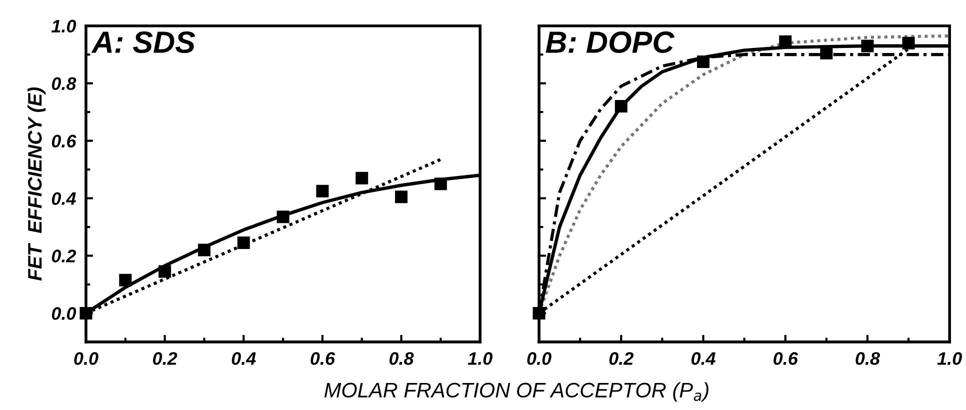  I want to click on y-tick-label: 0.6, so click(64, 141).